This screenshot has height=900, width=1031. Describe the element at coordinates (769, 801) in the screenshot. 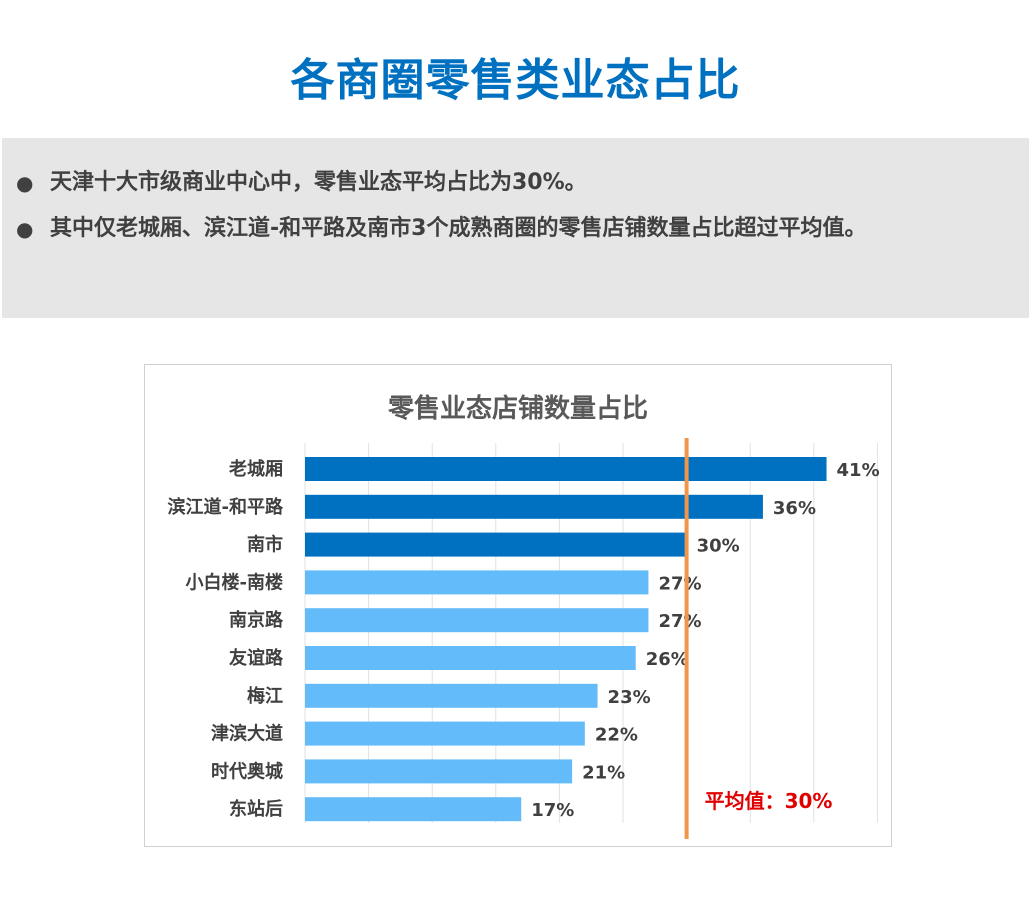

I see `average-label: 平均值：30%` at that location.